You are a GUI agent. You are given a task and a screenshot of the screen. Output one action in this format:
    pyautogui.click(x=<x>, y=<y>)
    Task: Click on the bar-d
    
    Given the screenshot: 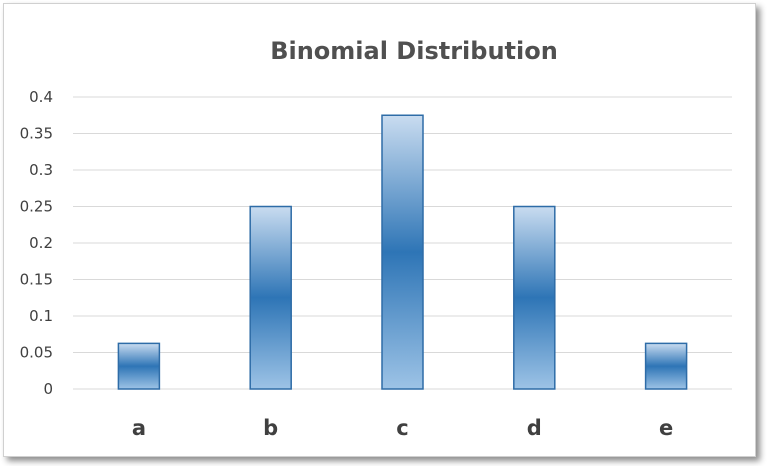 What is the action you would take?
    pyautogui.click(x=534, y=297)
    